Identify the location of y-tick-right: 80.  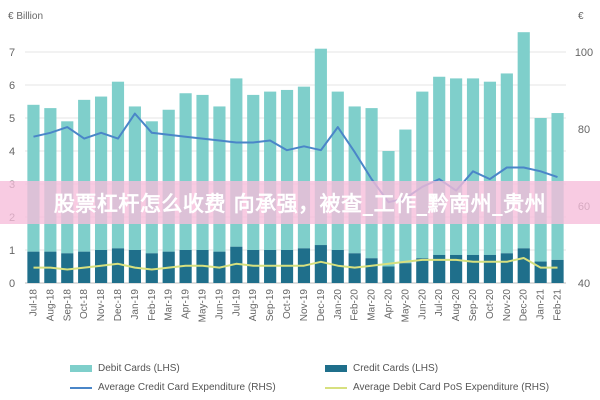
(584, 130).